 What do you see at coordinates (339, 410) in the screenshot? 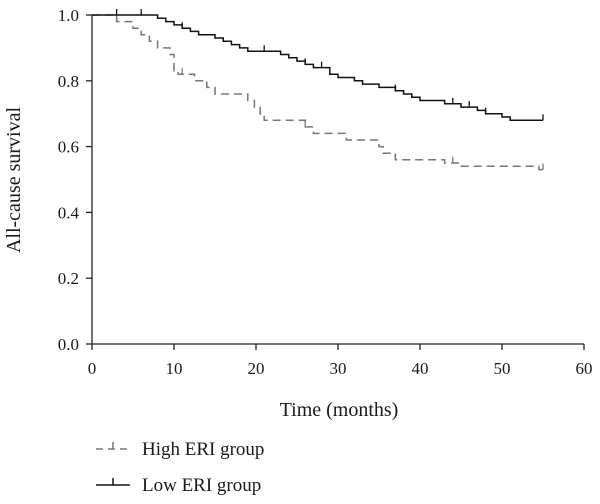
I see `x-axis-title: Time (months)` at bounding box center [339, 410].